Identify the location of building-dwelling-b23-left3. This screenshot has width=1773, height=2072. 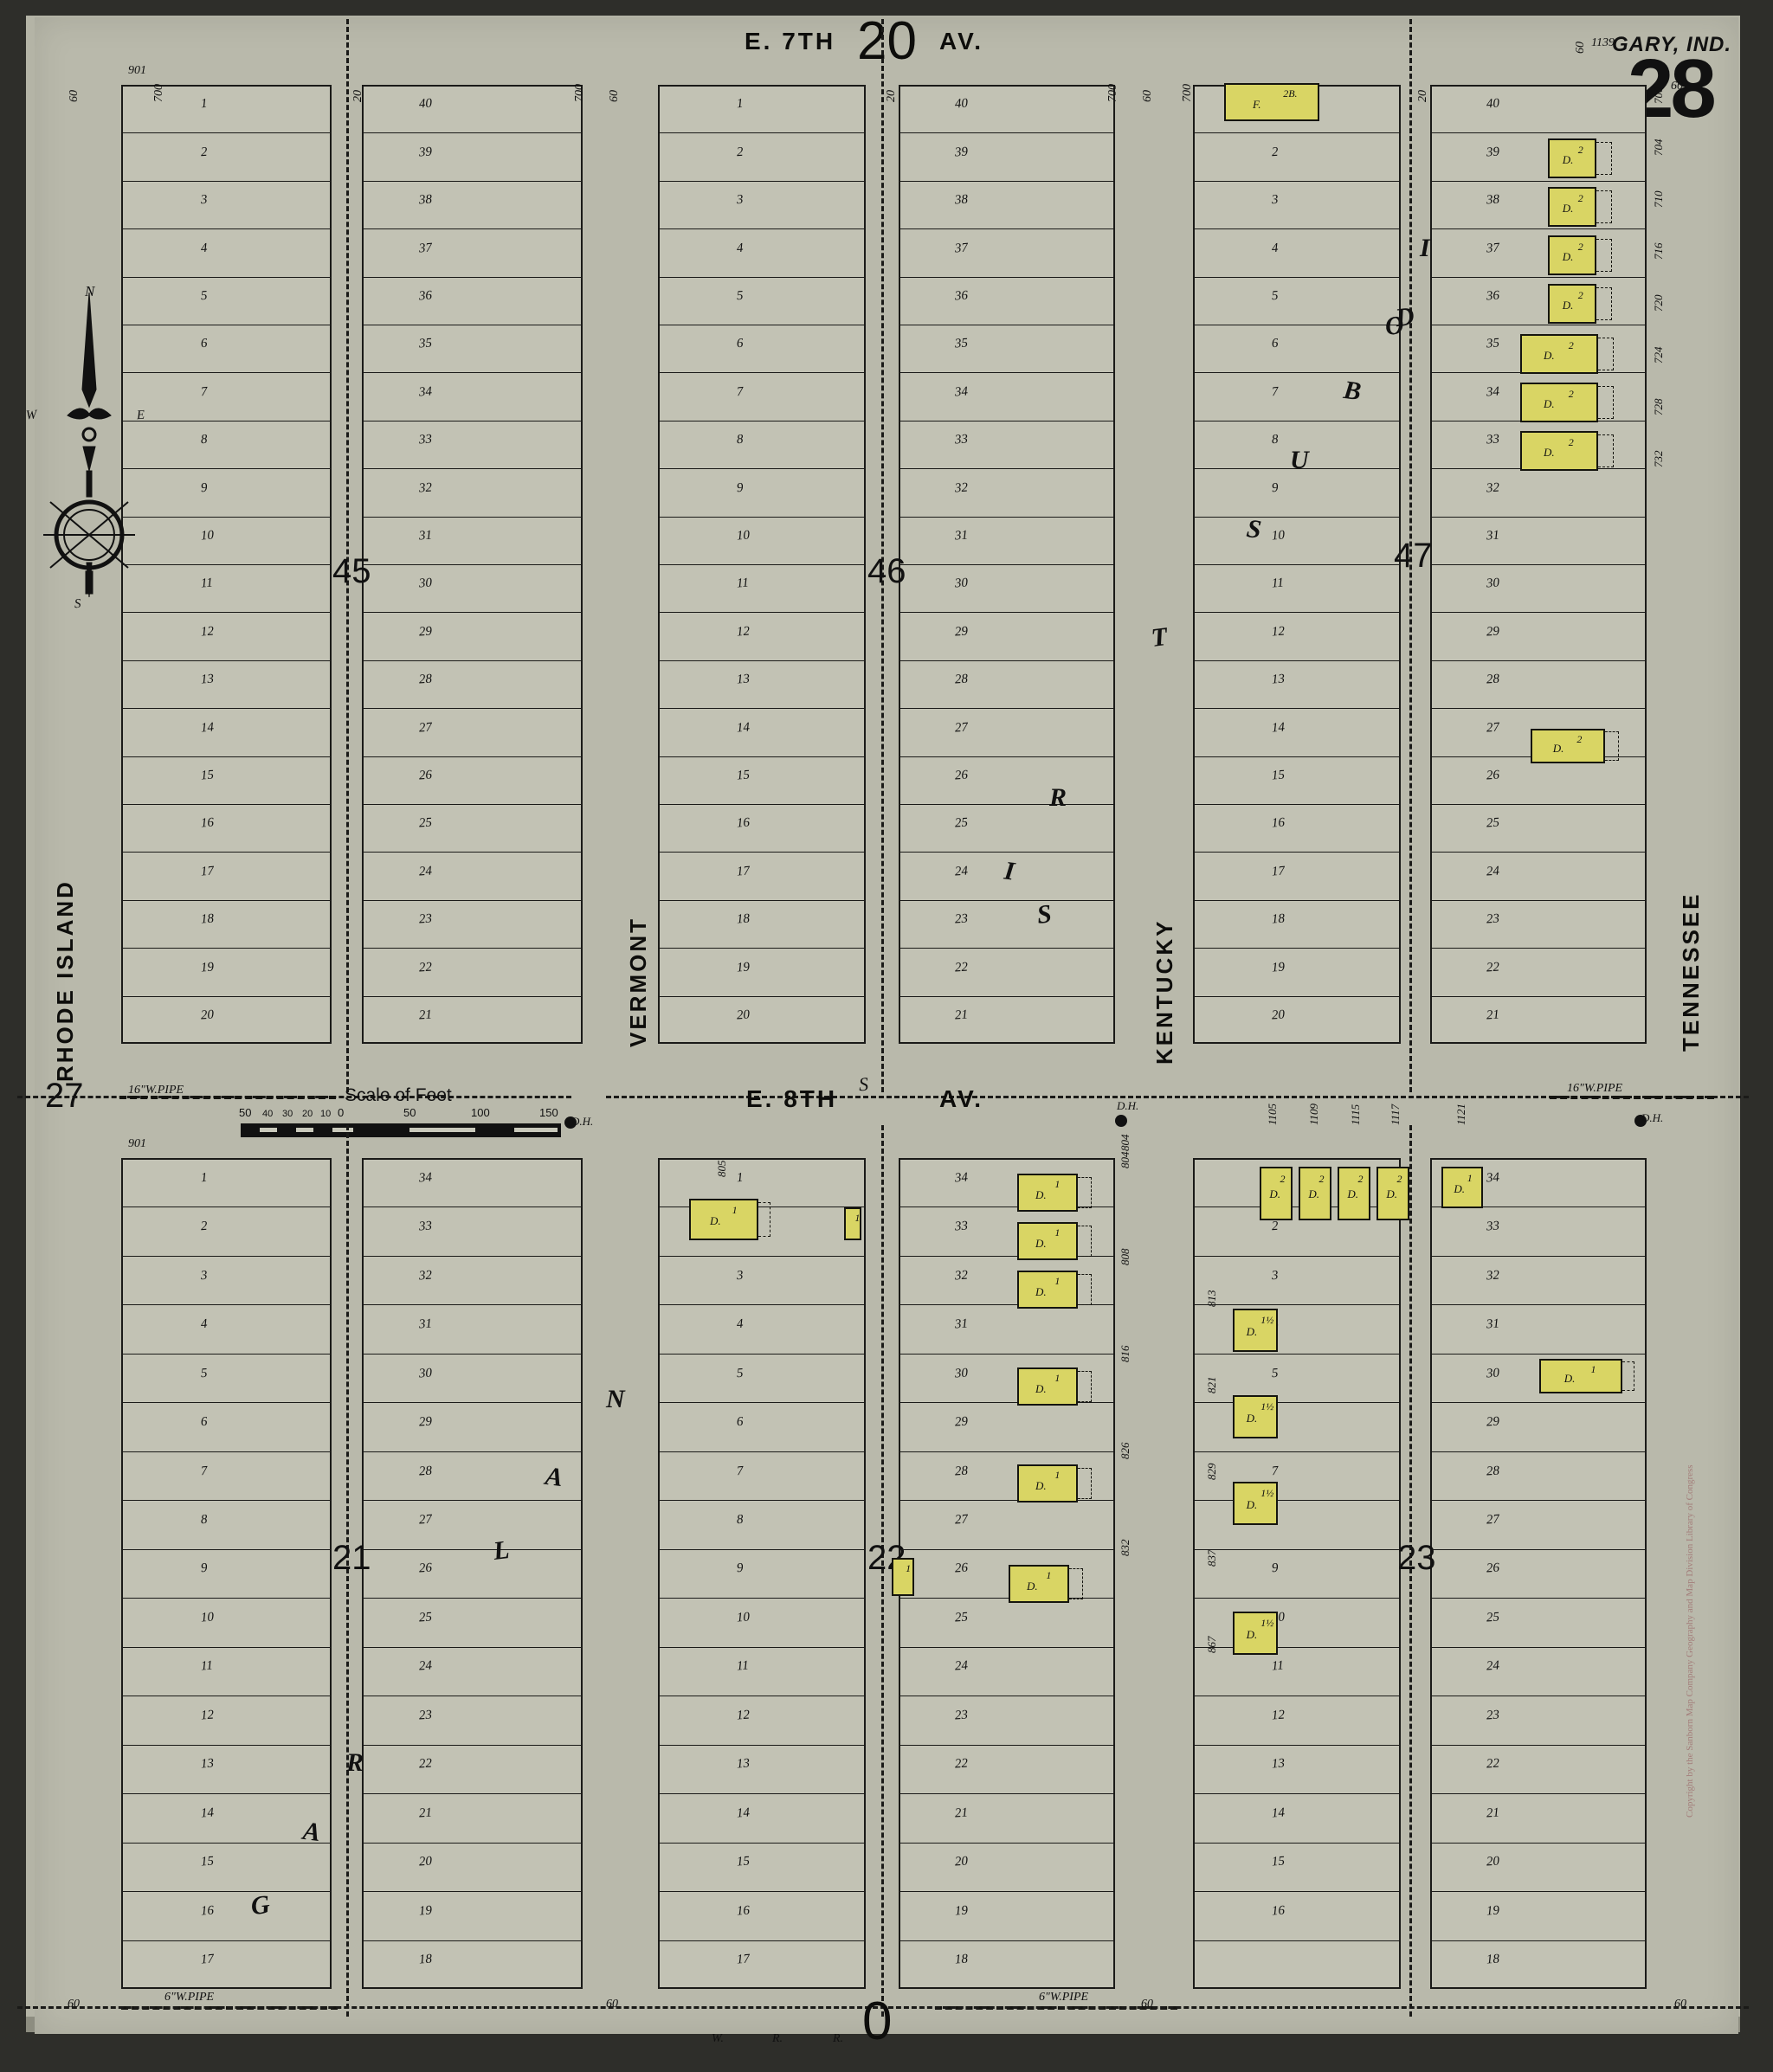
(1256, 1633).